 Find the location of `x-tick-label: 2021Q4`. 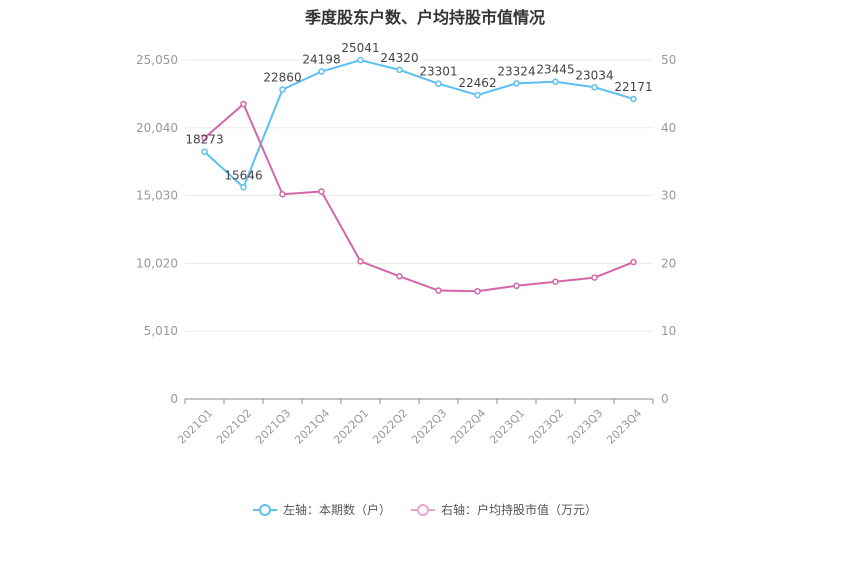

x-tick-label: 2021Q4 is located at coordinates (312, 427).